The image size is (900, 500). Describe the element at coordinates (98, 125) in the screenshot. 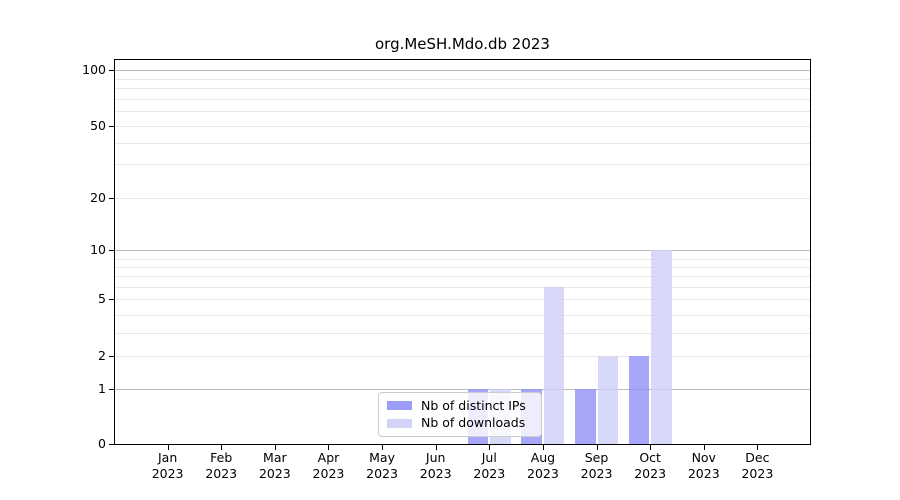

I see `y-tick-label-50: 50` at that location.